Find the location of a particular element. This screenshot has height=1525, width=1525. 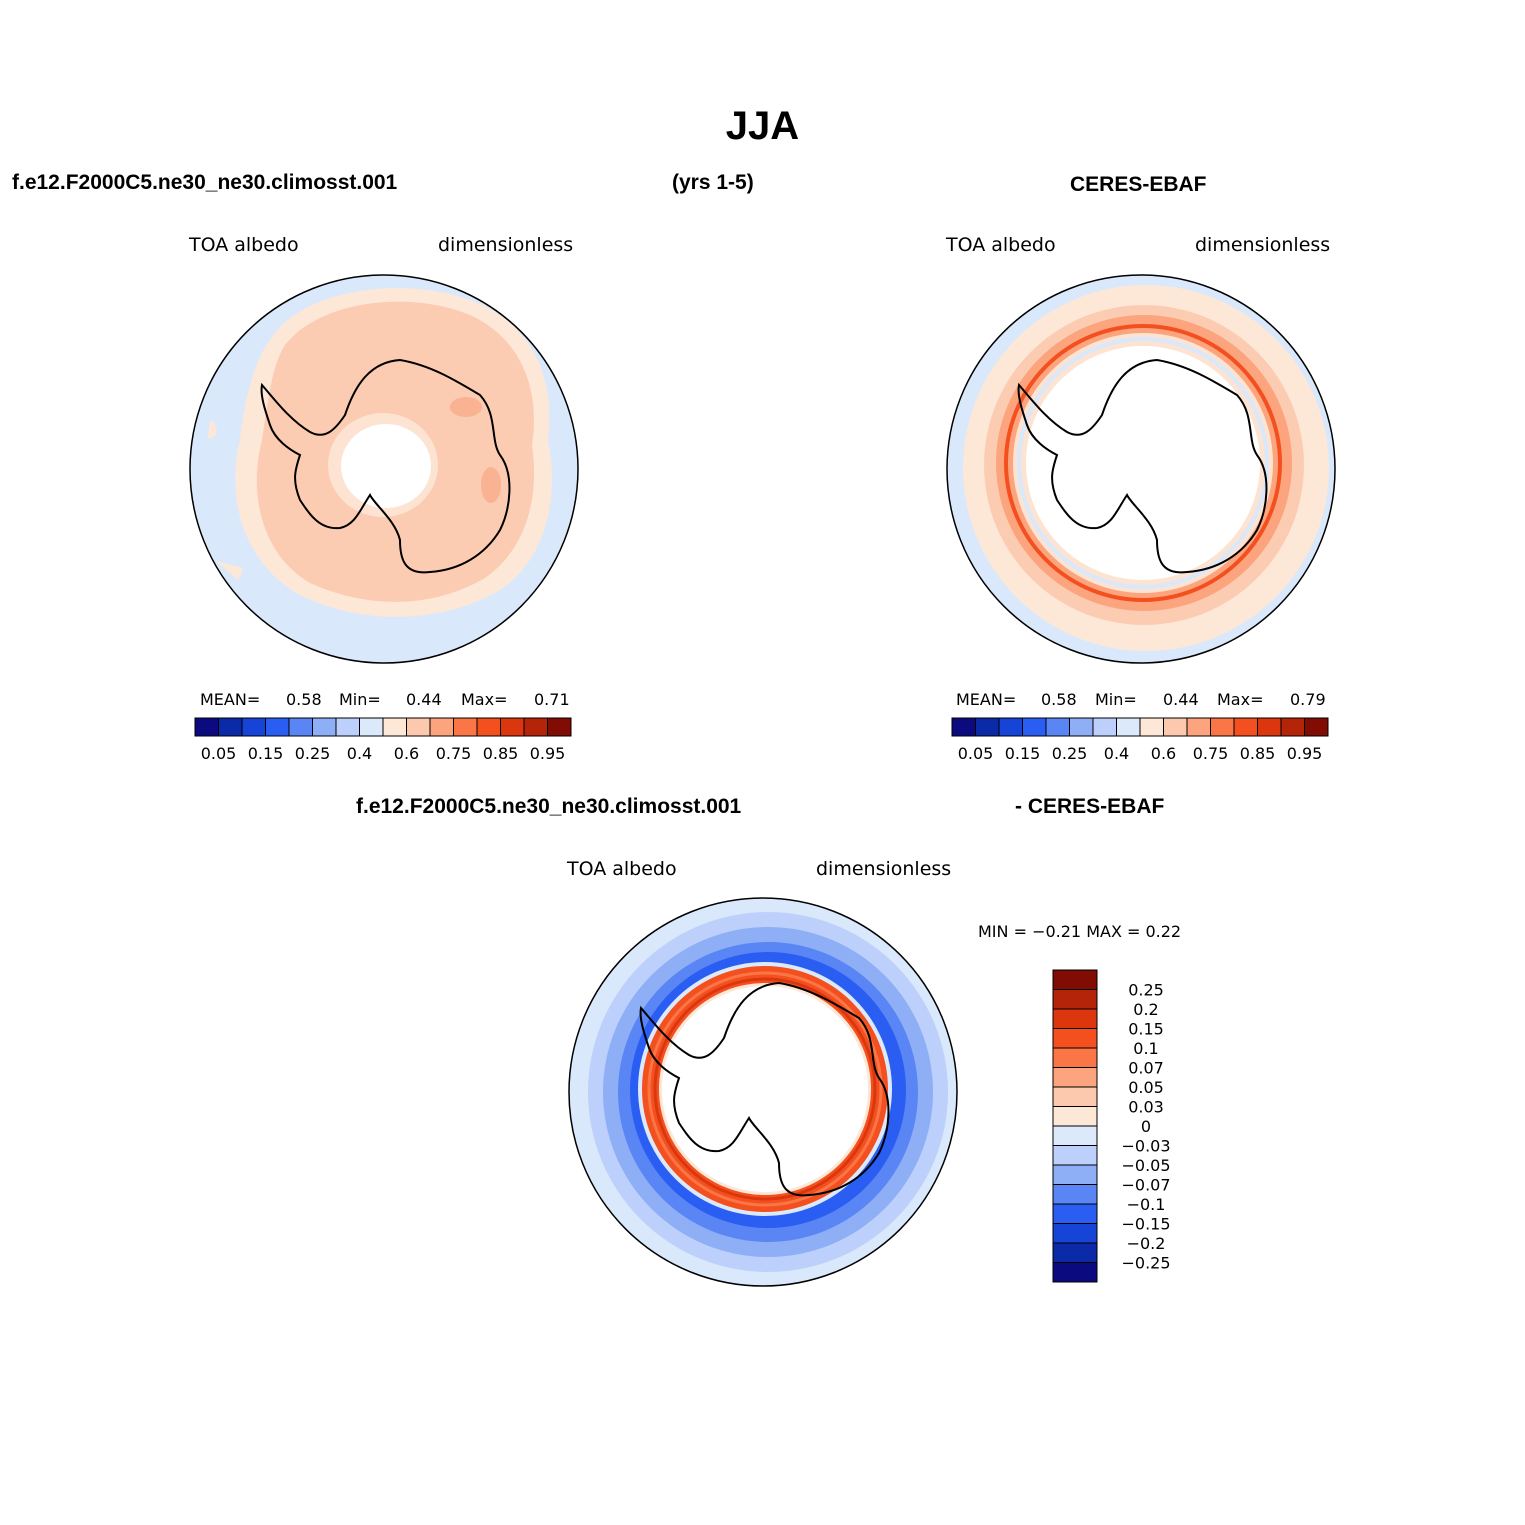

panel1-mean-label: MEAN= is located at coordinates (230, 699).